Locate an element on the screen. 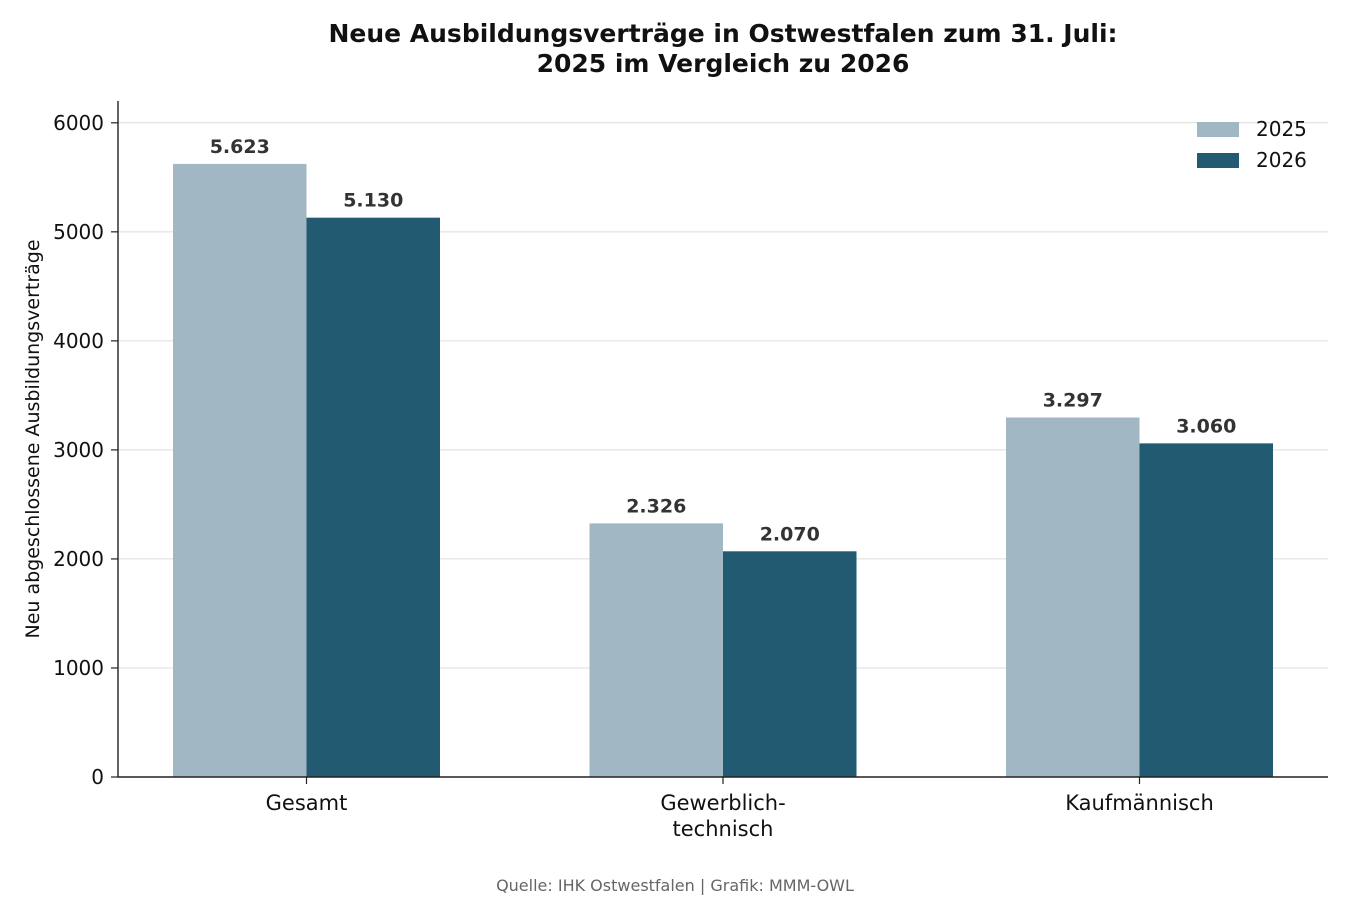 This screenshot has height=900, width=1350. x-axis-ticks: Gesamt Gewerblich-technisch Kaufmännisch is located at coordinates (740, 809).